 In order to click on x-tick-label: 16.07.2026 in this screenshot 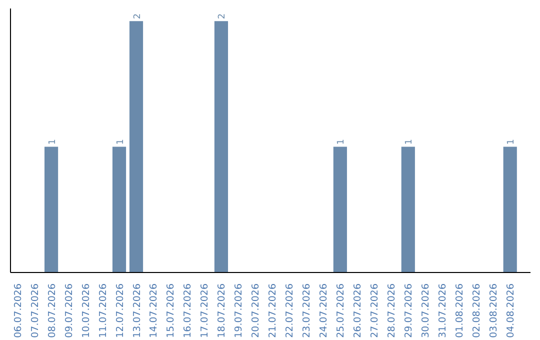, I will do `click(188, 310)`.